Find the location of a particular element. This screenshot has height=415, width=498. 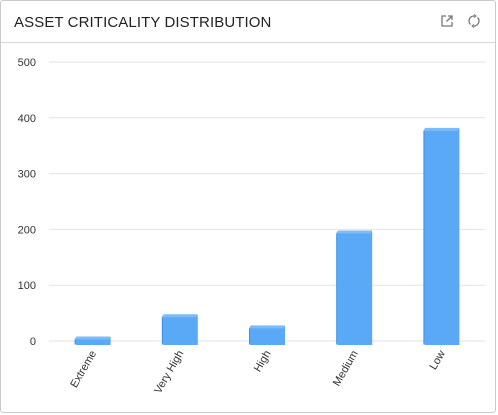

y-tick-label: 100 is located at coordinates (27, 286).